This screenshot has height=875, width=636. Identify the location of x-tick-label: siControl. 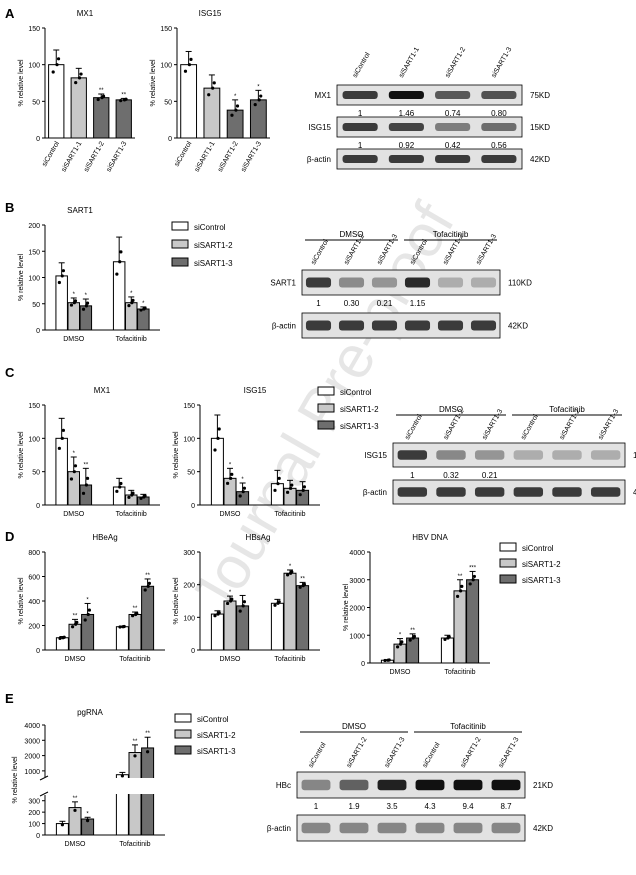
(51, 154).